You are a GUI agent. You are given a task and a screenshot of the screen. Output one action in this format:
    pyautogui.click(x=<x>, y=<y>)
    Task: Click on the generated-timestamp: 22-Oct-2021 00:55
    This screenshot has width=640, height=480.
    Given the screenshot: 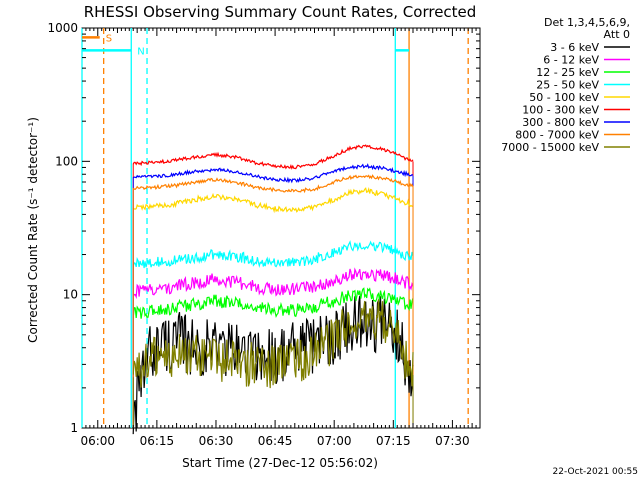 What is the action you would take?
    pyautogui.click(x=595, y=472)
    